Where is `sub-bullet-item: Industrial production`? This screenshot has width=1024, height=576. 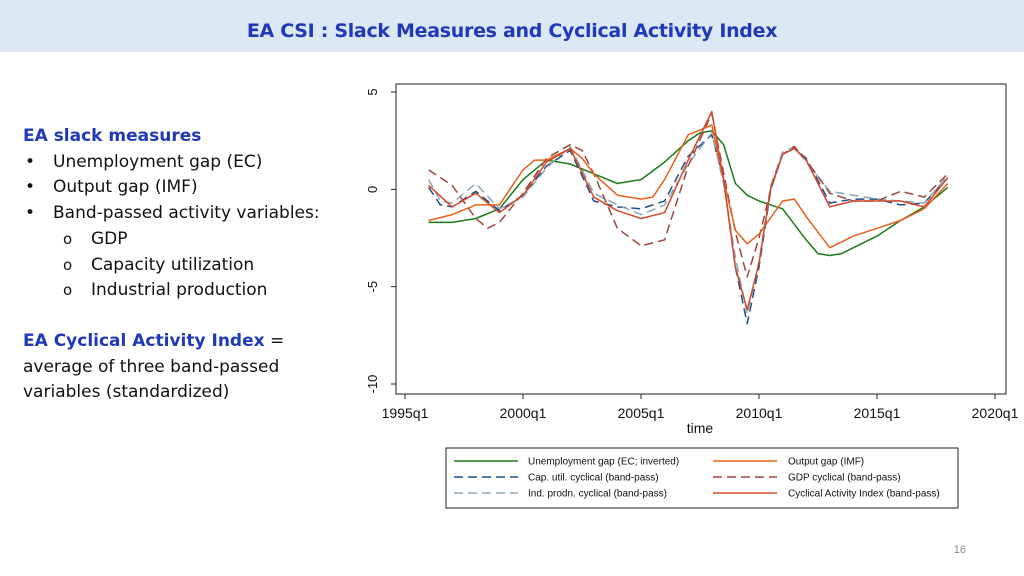 sub-bullet-item: Industrial production is located at coordinates (183, 291).